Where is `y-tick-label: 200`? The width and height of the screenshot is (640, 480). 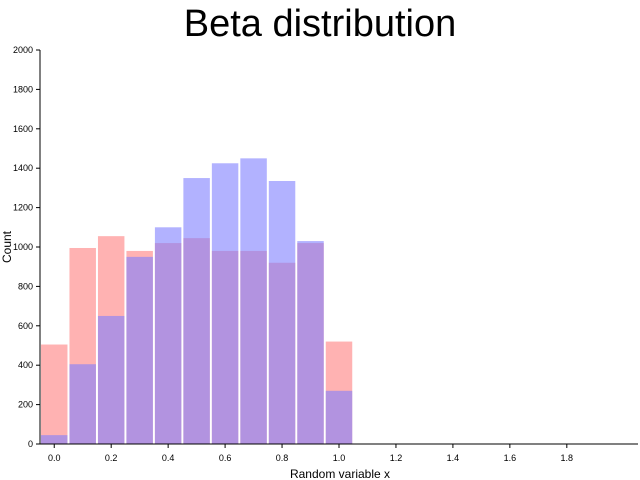 y-tick-label: 200 is located at coordinates (25, 405).